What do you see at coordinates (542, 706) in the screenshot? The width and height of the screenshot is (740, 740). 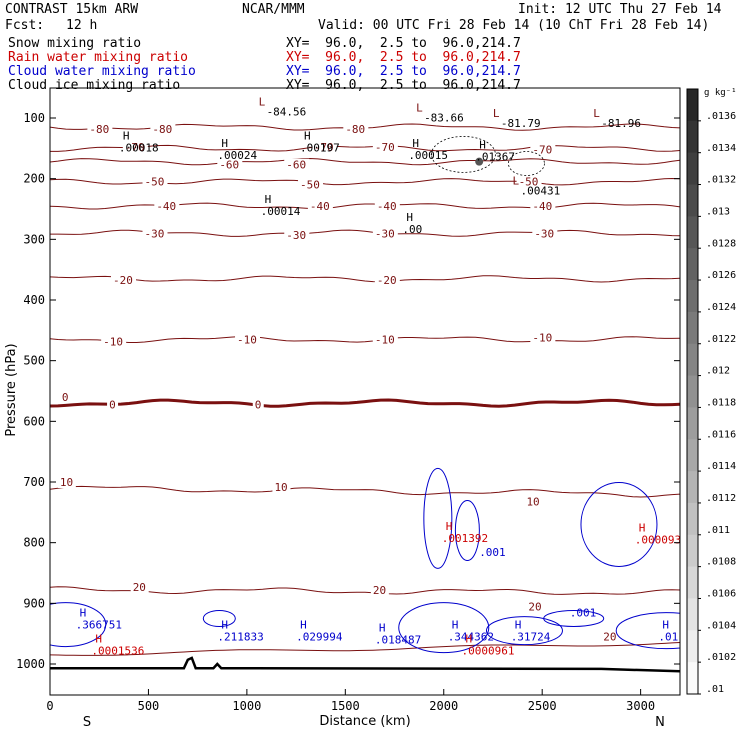 I see `x-tick-label: 2500` at bounding box center [542, 706].